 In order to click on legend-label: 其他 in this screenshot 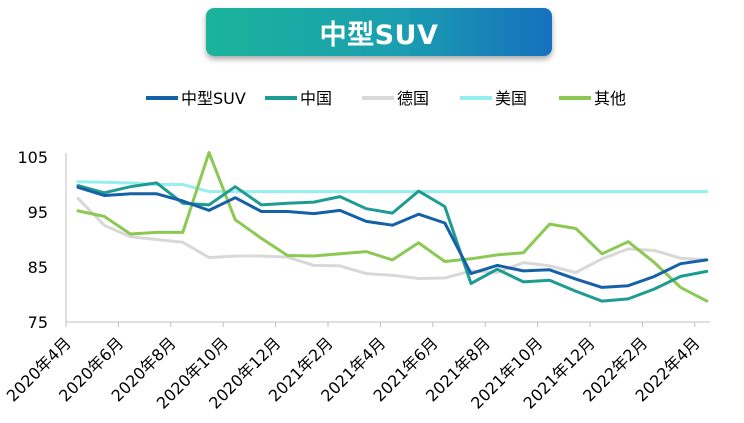, I will do `click(610, 98)`.